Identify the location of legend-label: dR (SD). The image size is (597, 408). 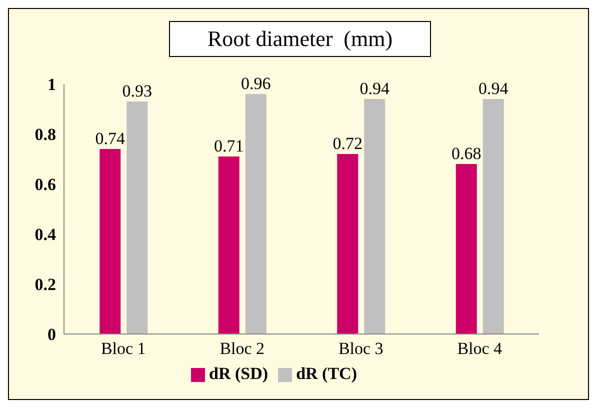
(238, 373).